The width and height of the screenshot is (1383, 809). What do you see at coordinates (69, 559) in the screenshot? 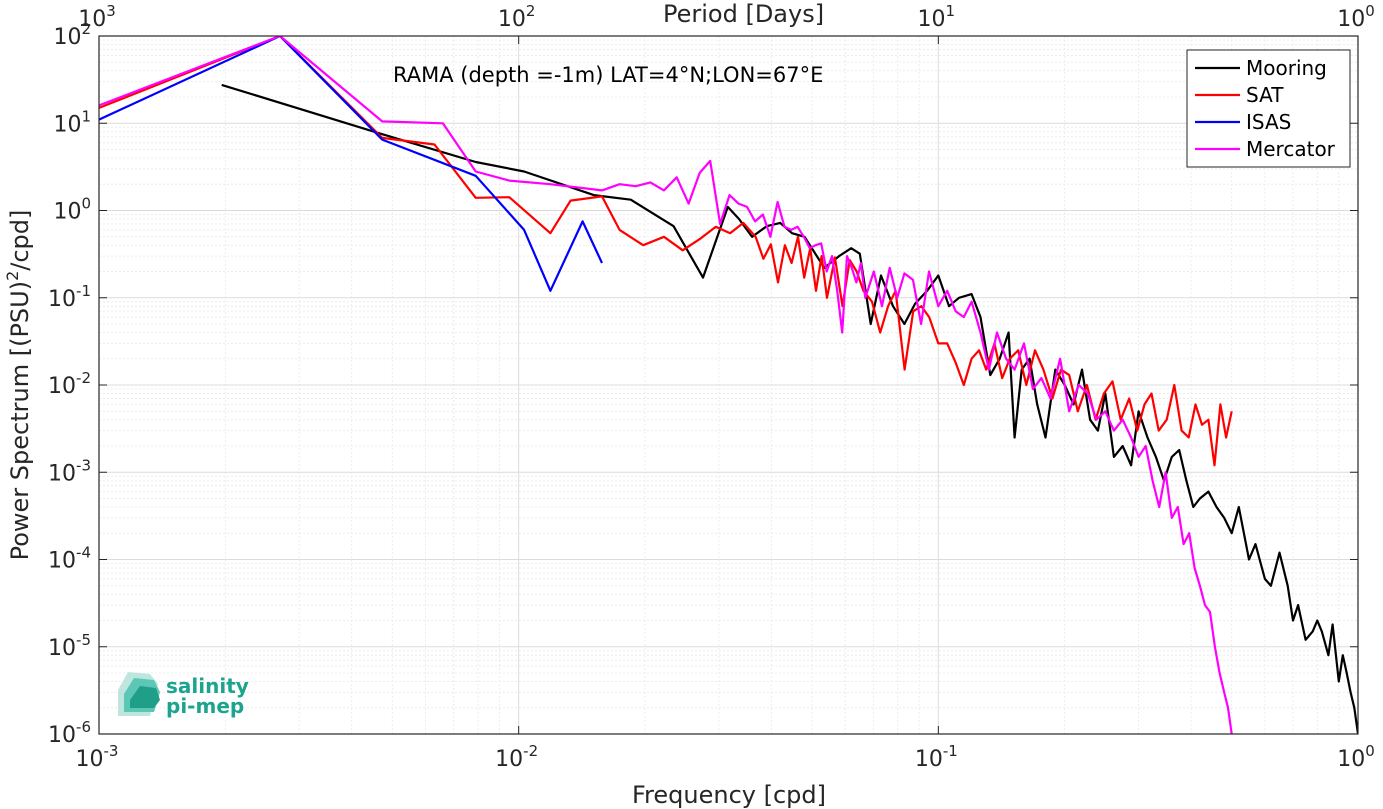
I see `y-tick-label: 10⁻⁴` at bounding box center [69, 559].